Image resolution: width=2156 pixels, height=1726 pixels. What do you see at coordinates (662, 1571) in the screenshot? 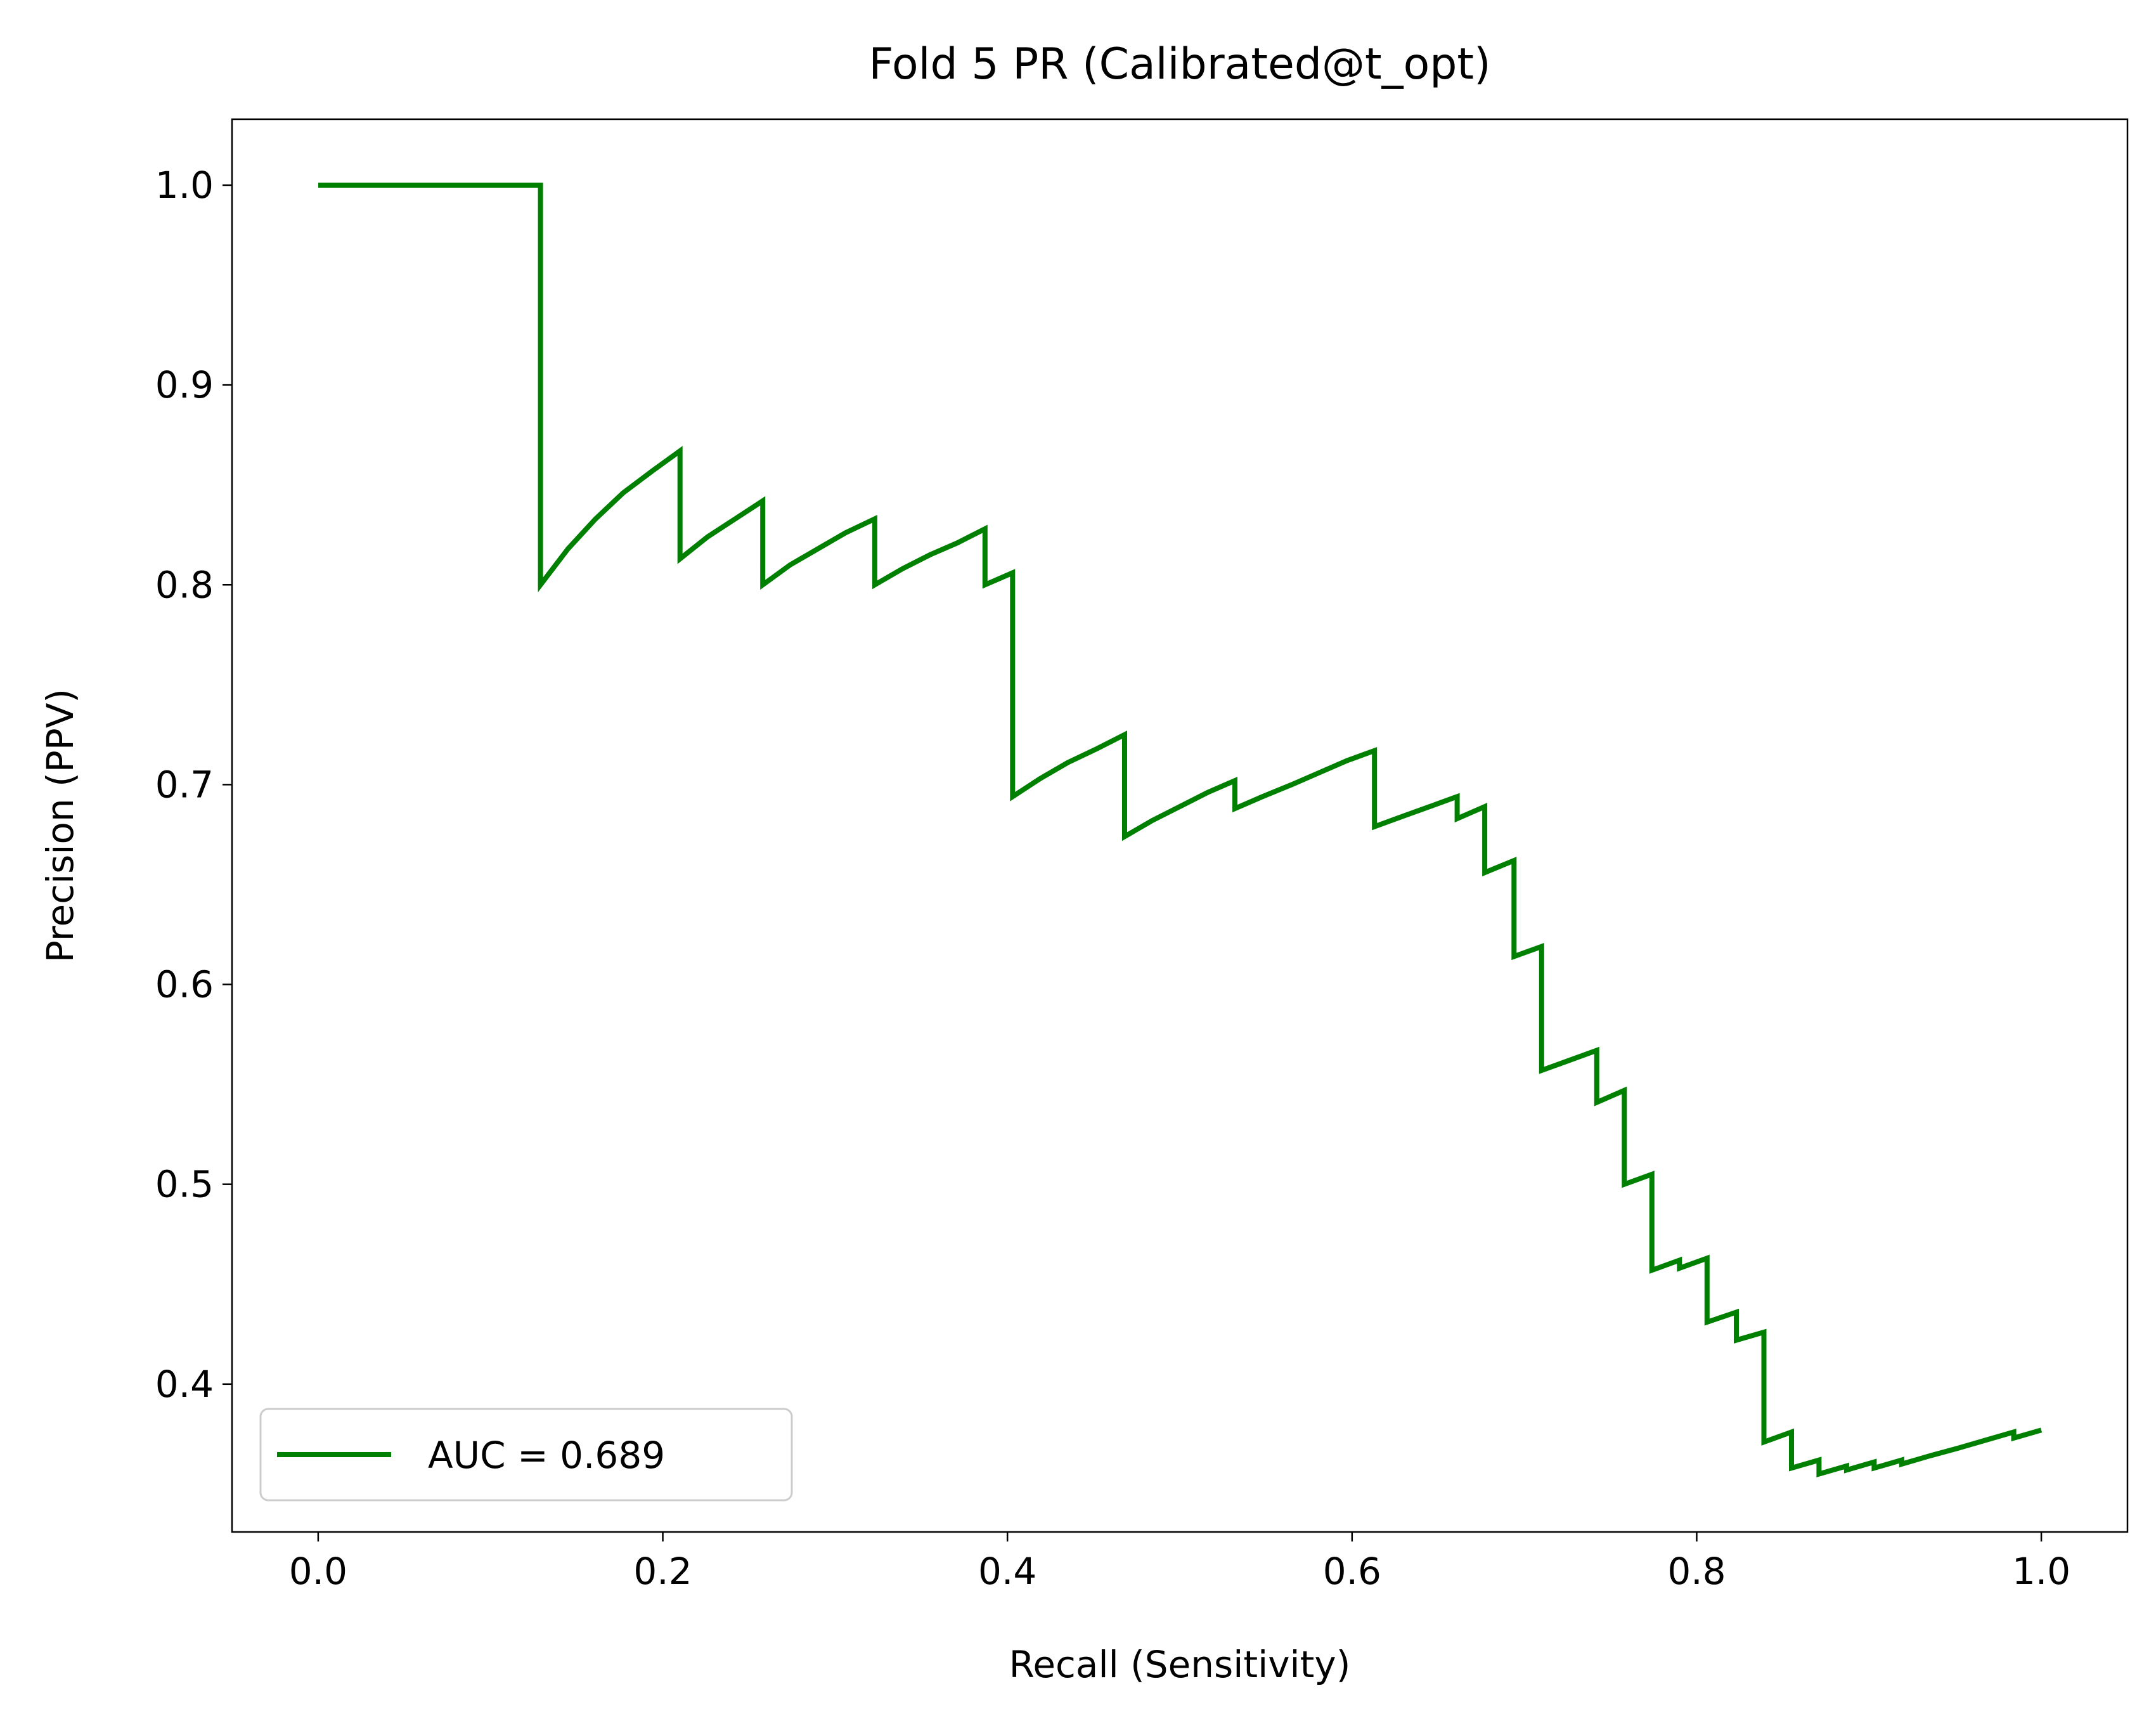
I see `x-tick-label: 0.2` at bounding box center [662, 1571].